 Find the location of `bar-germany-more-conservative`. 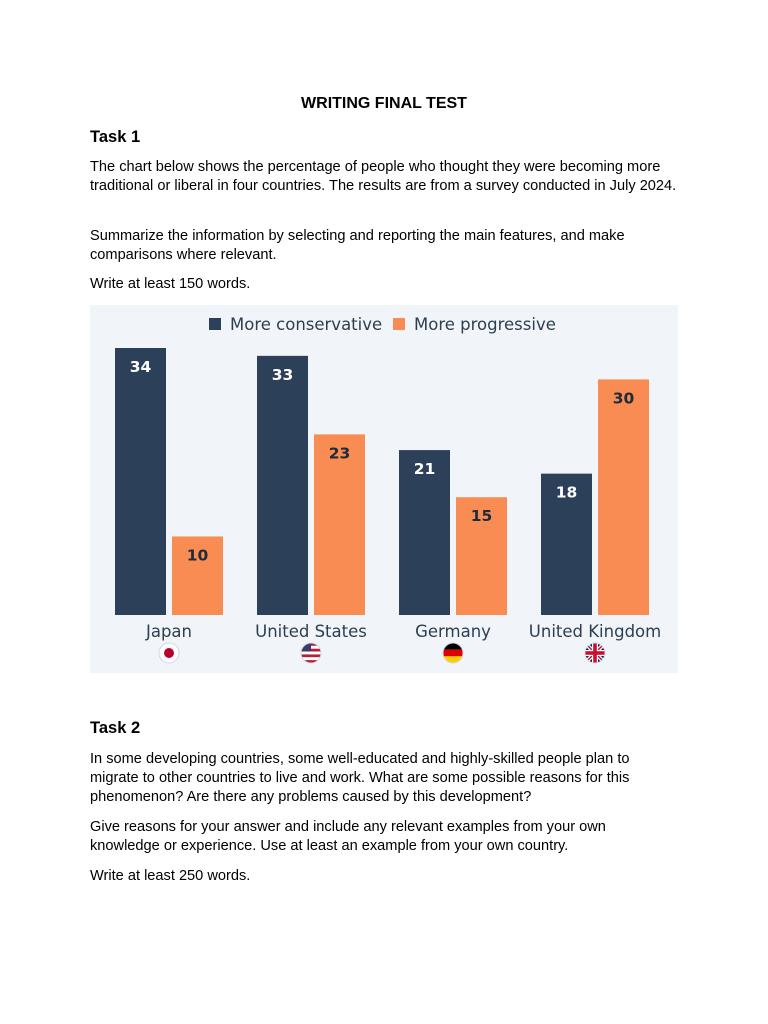

bar-germany-more-conservative is located at coordinates (424, 532).